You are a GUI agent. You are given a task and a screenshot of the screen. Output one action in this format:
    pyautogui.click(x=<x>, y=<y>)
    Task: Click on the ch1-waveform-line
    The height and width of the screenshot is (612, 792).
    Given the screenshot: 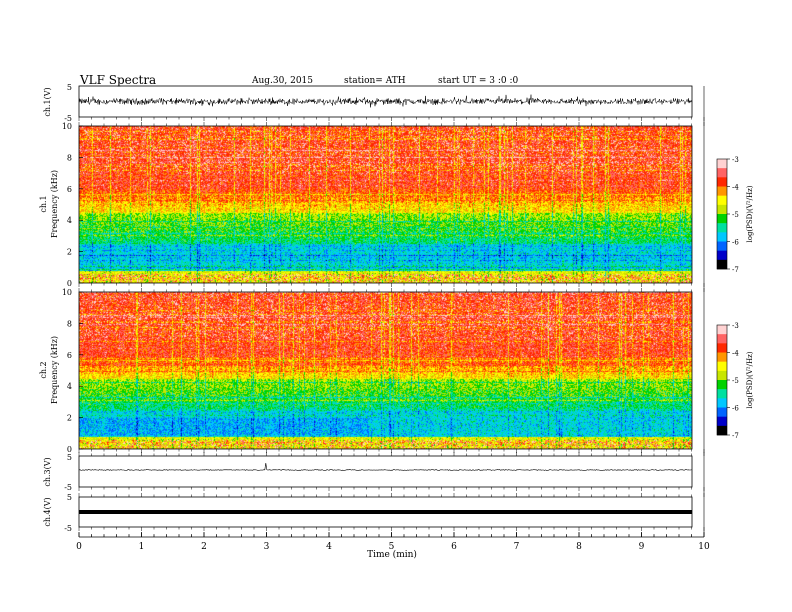 What is the action you would take?
    pyautogui.click(x=385, y=101)
    